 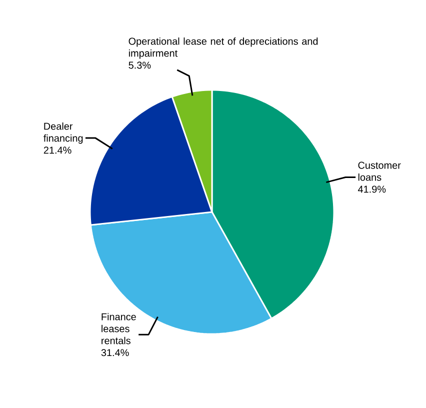 I want to click on slice-label: Dealer financing, so click(x=63, y=133).